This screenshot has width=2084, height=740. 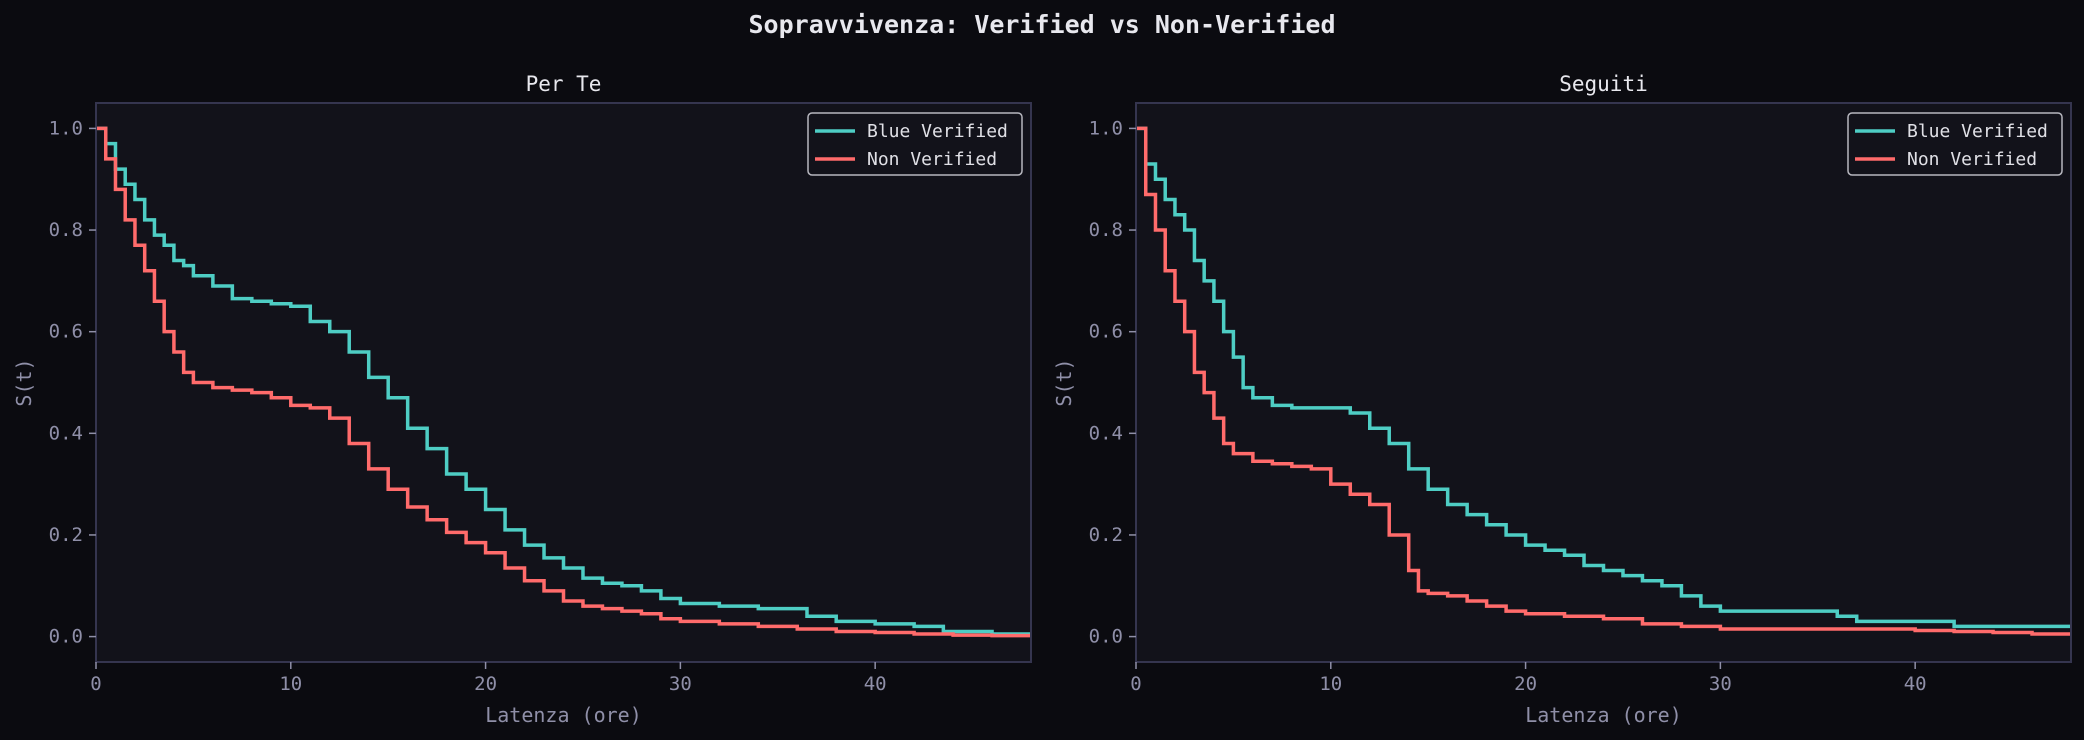 What do you see at coordinates (1603, 84) in the screenshot?
I see `panel-title: Seguiti` at bounding box center [1603, 84].